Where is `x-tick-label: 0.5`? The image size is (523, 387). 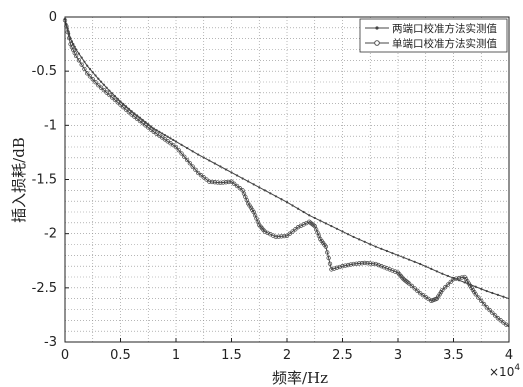 x-tick-label: 0.5 is located at coordinates (120, 355).